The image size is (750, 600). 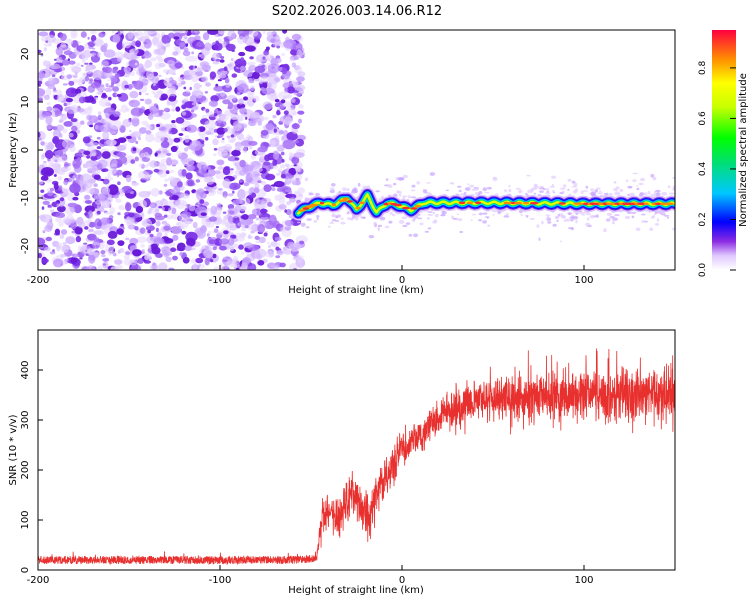 What do you see at coordinates (25, 102) in the screenshot?
I see `y-tick-label: 10` at bounding box center [25, 102].